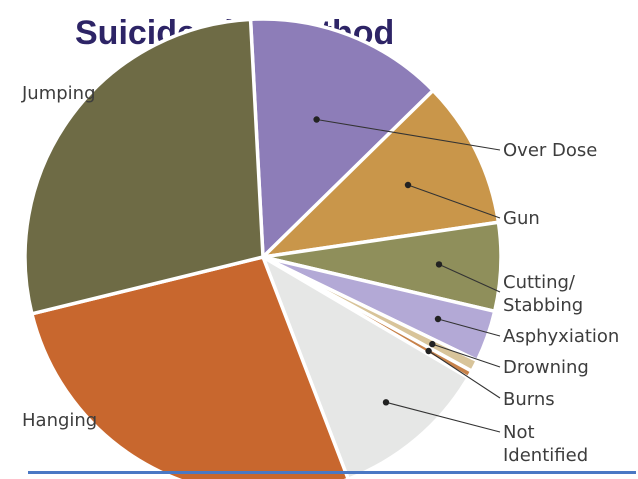 This screenshot has width=638, height=479. I want to click on slice-gun, so click(381, 173).